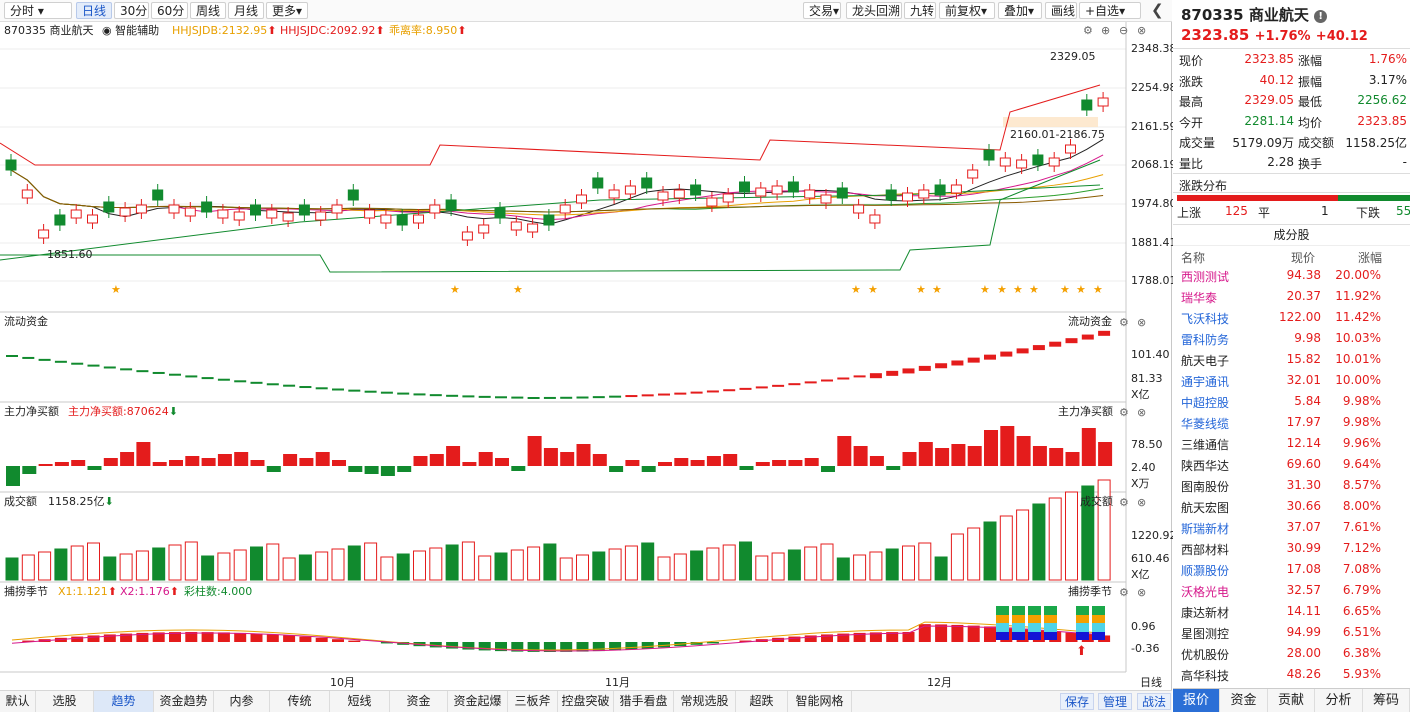 The image size is (1410, 712). What do you see at coordinates (1291, 486) in the screenshot?
I see `component-row: 图南股份 31.30 8.57%` at bounding box center [1291, 486].